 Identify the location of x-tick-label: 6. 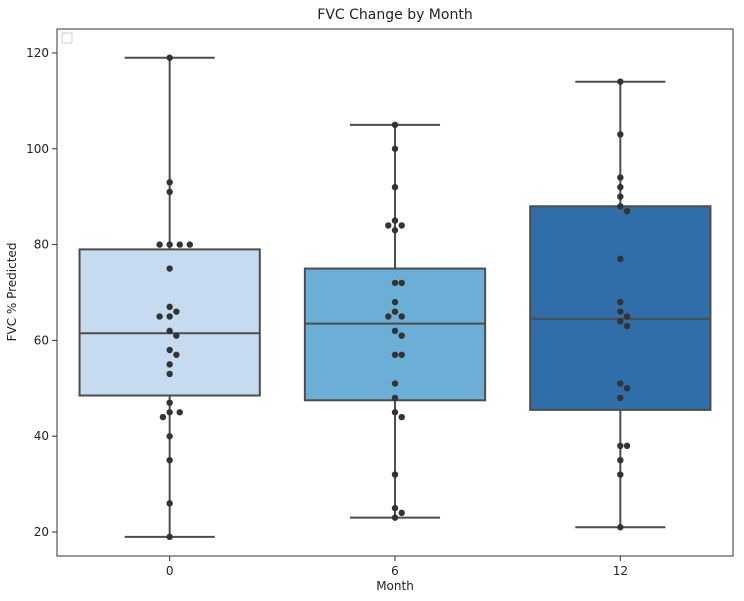
(395, 571).